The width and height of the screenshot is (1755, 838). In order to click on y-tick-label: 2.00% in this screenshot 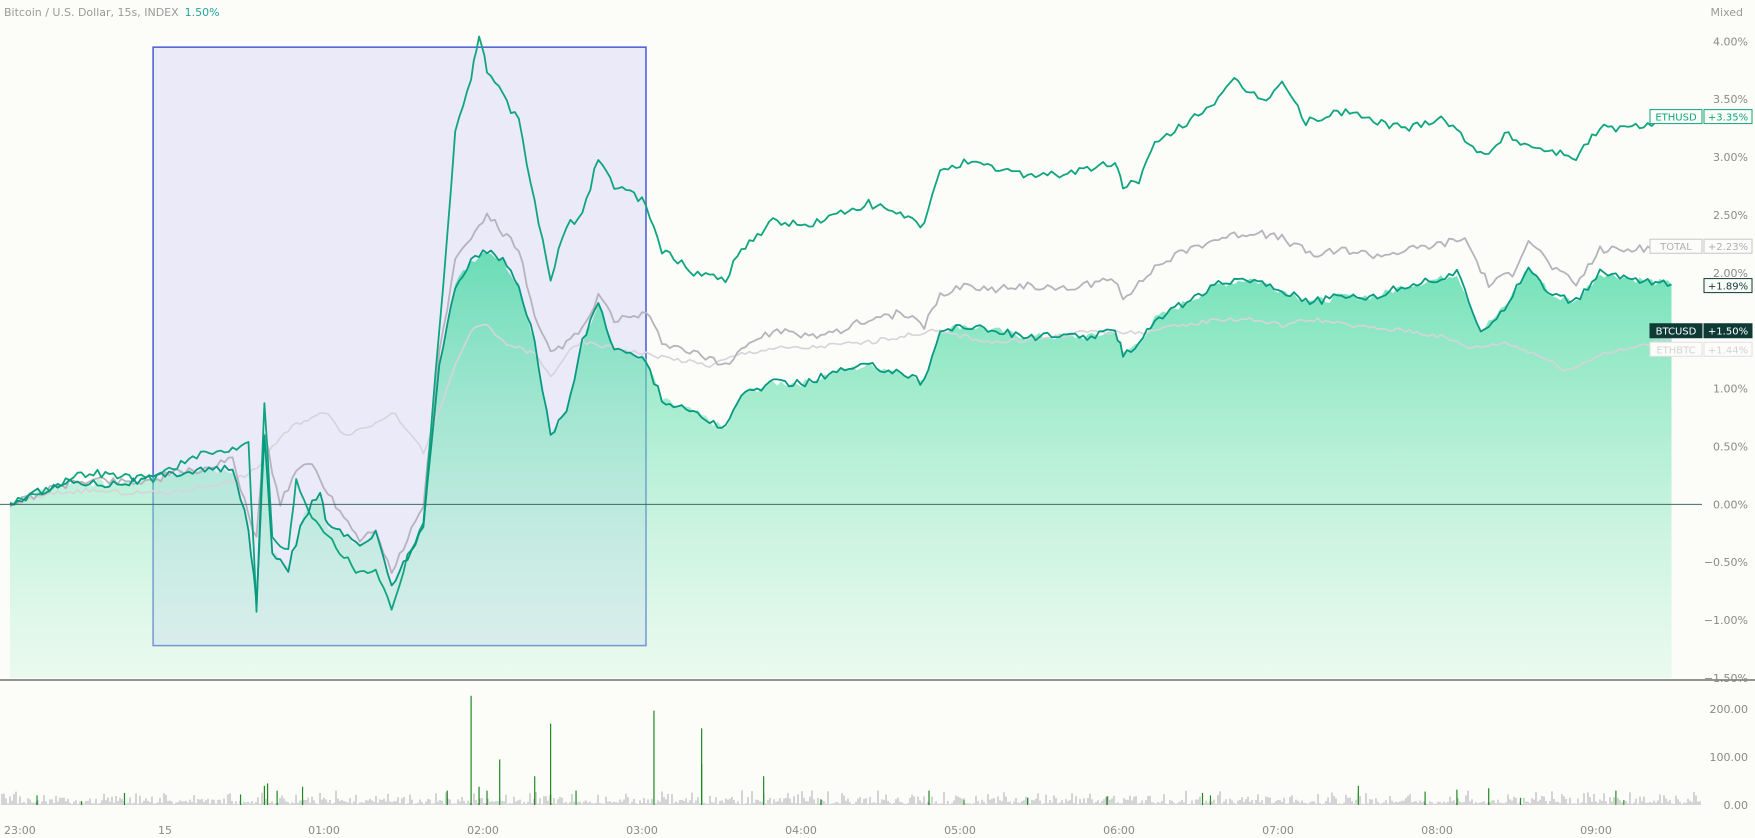, I will do `click(1730, 273)`.